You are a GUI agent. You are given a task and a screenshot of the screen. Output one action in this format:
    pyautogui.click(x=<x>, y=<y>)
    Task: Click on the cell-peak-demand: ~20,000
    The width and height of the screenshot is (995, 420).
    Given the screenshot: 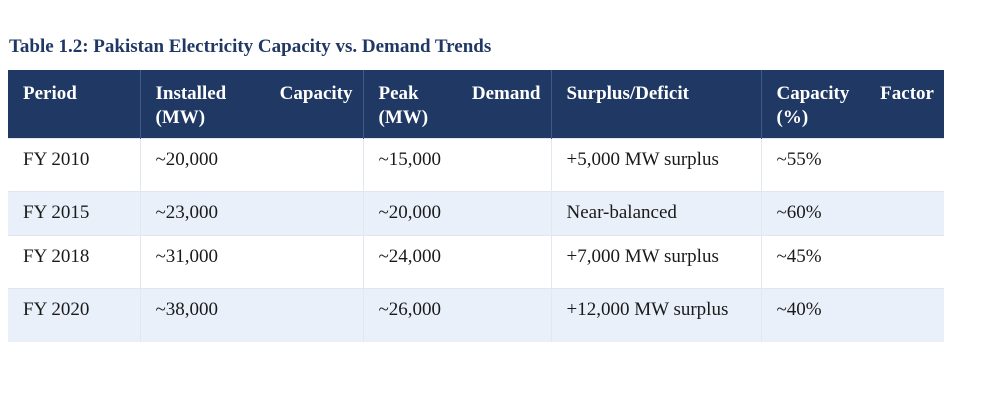 What is the action you would take?
    pyautogui.click(x=456, y=213)
    